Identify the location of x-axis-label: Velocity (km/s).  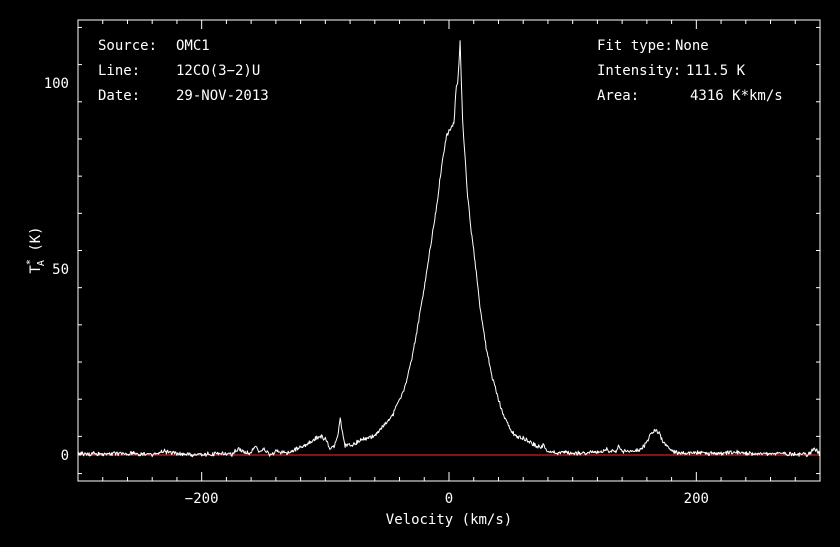
(449, 520).